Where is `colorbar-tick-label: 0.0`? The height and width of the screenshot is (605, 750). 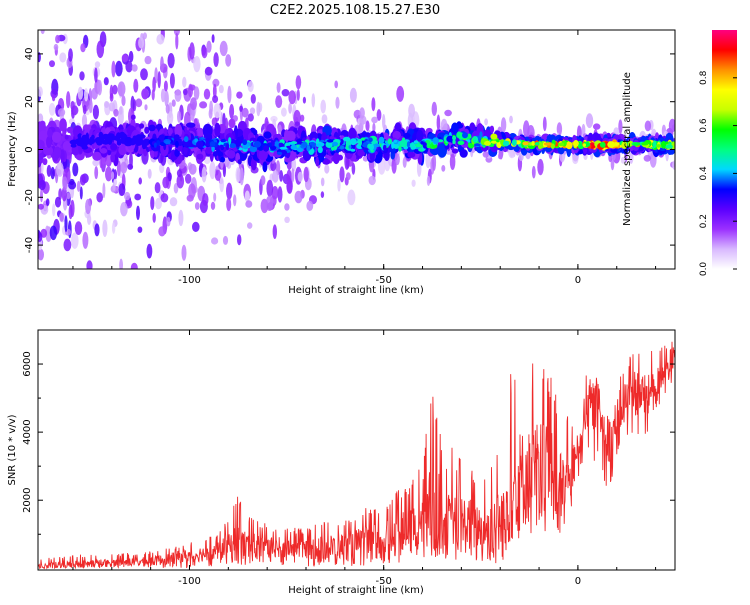 colorbar-tick-label: 0.0 is located at coordinates (704, 269).